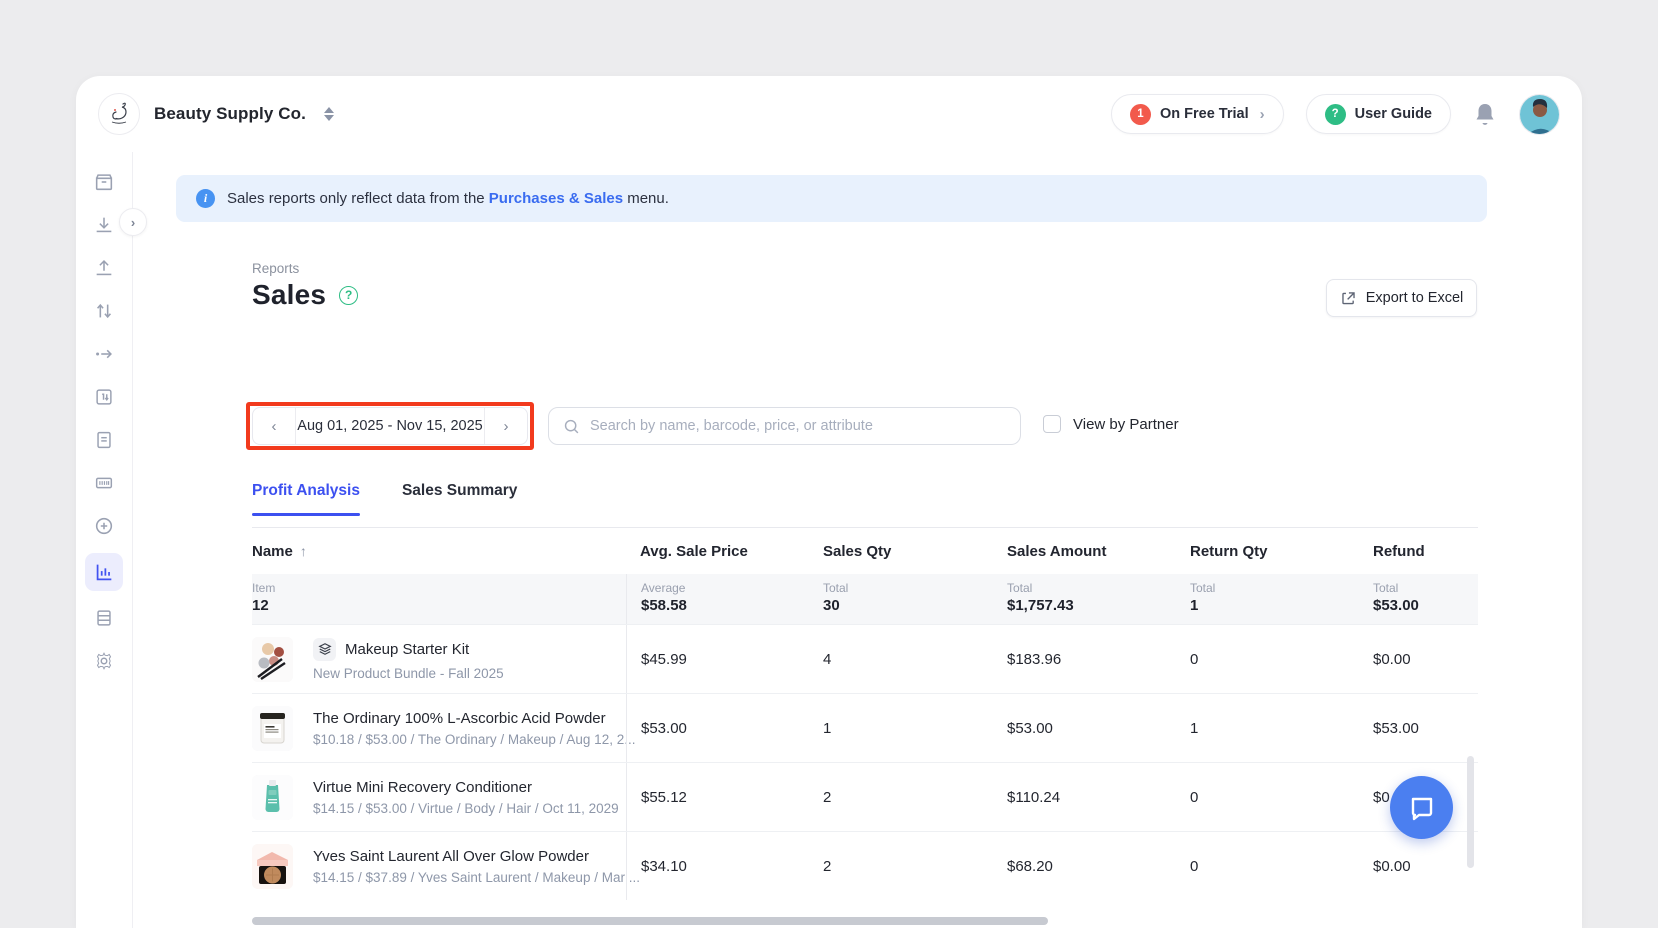 The width and height of the screenshot is (1658, 928). What do you see at coordinates (276, 268) in the screenshot?
I see `breadcrumb: Reports` at bounding box center [276, 268].